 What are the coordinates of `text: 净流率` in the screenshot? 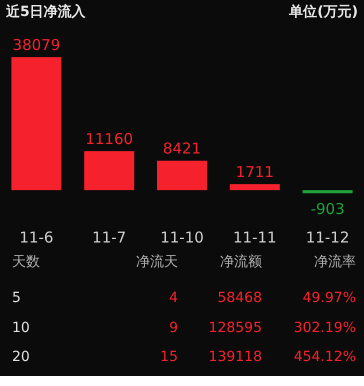 It's located at (335, 262).